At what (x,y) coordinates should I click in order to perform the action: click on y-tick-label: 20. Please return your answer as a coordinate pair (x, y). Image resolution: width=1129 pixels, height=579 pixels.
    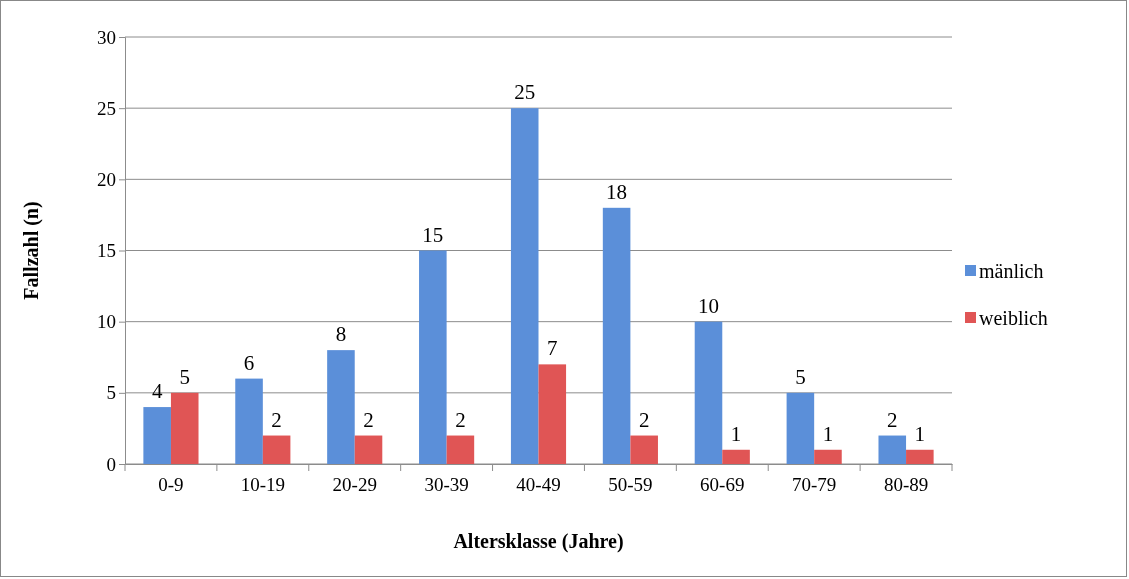
    Looking at the image, I should click on (106, 179).